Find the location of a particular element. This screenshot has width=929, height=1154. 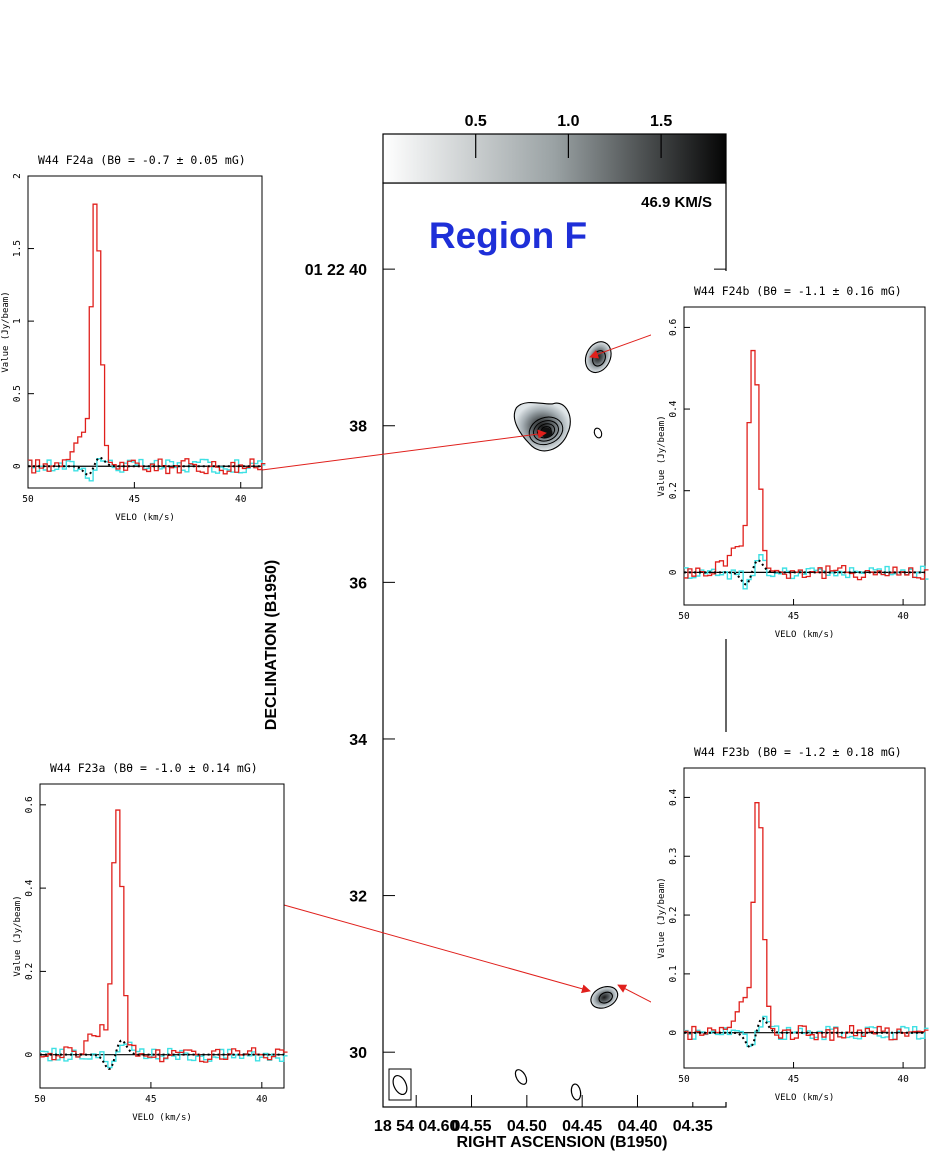

map-y-axis-label: DECLINATION (B1950) is located at coordinates (271, 645).